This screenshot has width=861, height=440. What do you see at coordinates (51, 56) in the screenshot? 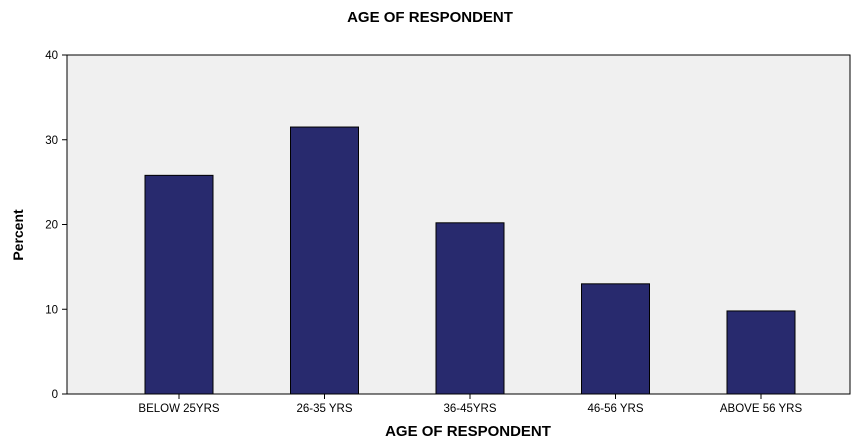
I see `y-tick-label: 40` at bounding box center [51, 56].